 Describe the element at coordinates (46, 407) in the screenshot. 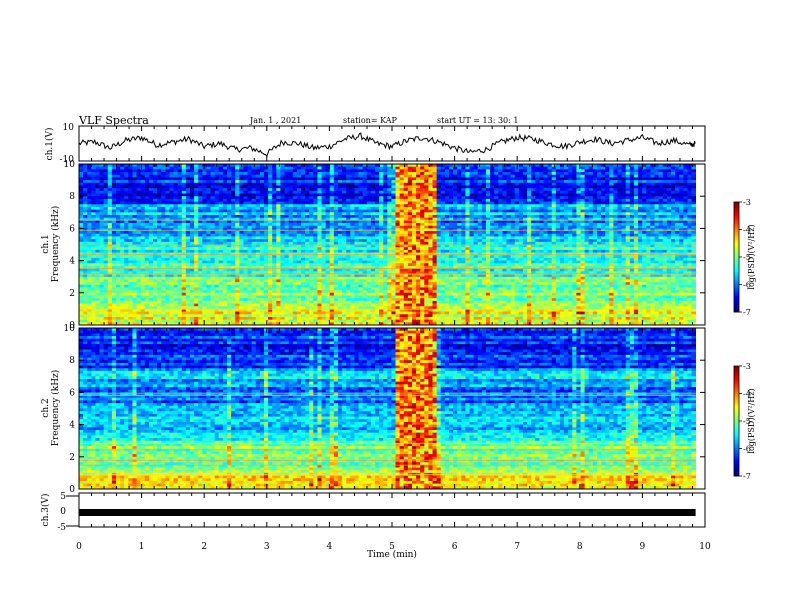

I see `ch2-spec-ylabel: ch.2` at that location.